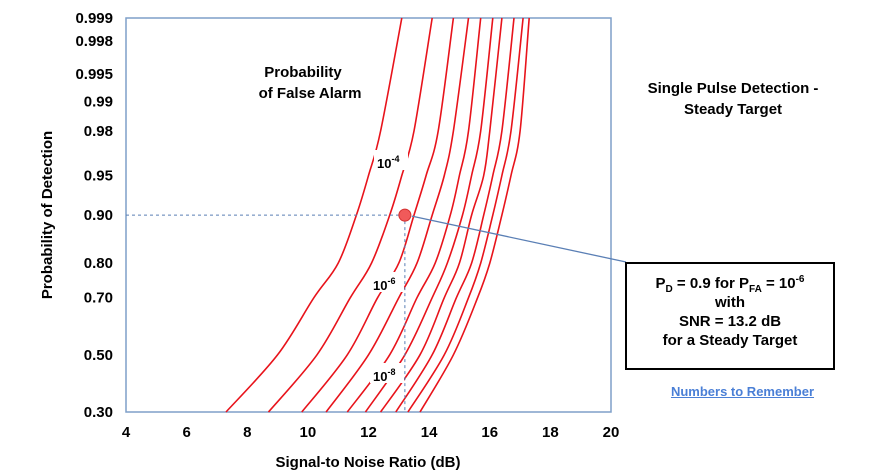  What do you see at coordinates (47, 215) in the screenshot?
I see `y-axis-label: Probability of Detection` at bounding box center [47, 215].